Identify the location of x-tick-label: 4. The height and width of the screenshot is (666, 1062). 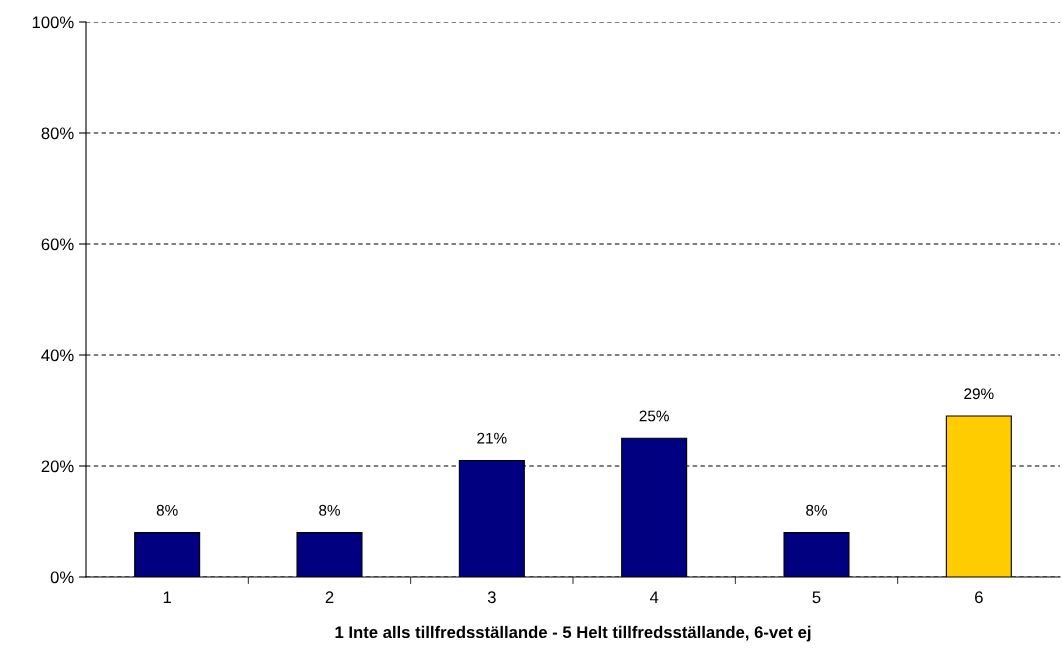
(654, 597).